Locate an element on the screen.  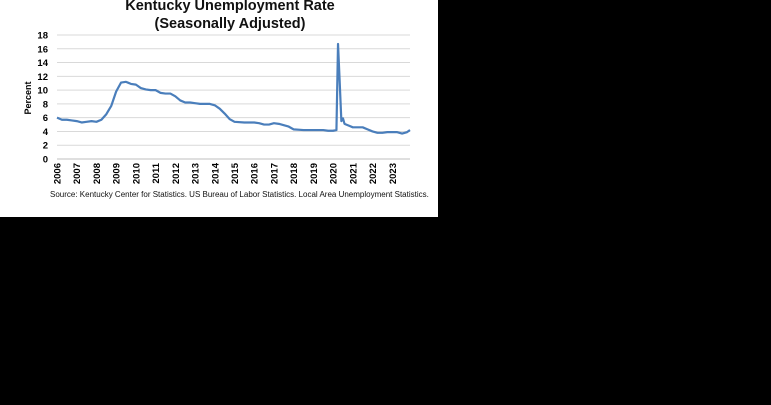
x-tick-label: 2023 is located at coordinates (393, 173).